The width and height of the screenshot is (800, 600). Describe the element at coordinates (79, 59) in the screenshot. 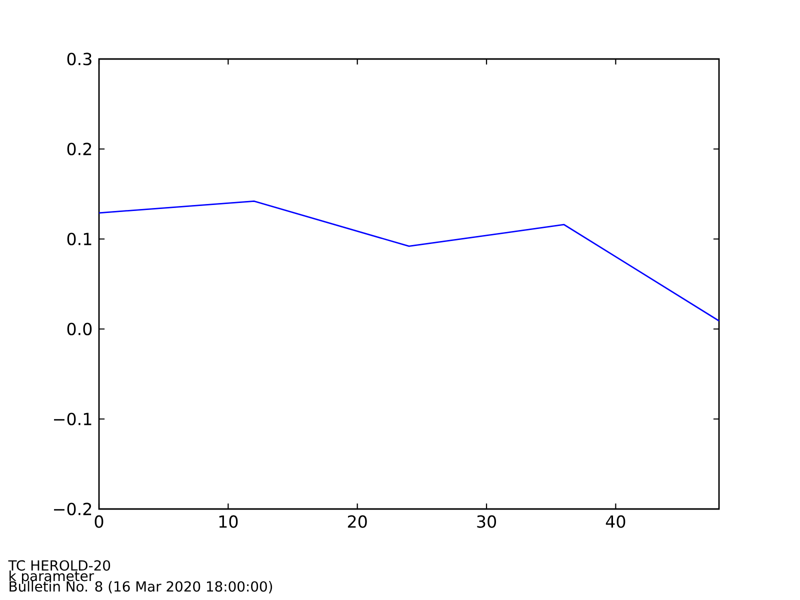

I see `y-tick-label: 0.3` at that location.